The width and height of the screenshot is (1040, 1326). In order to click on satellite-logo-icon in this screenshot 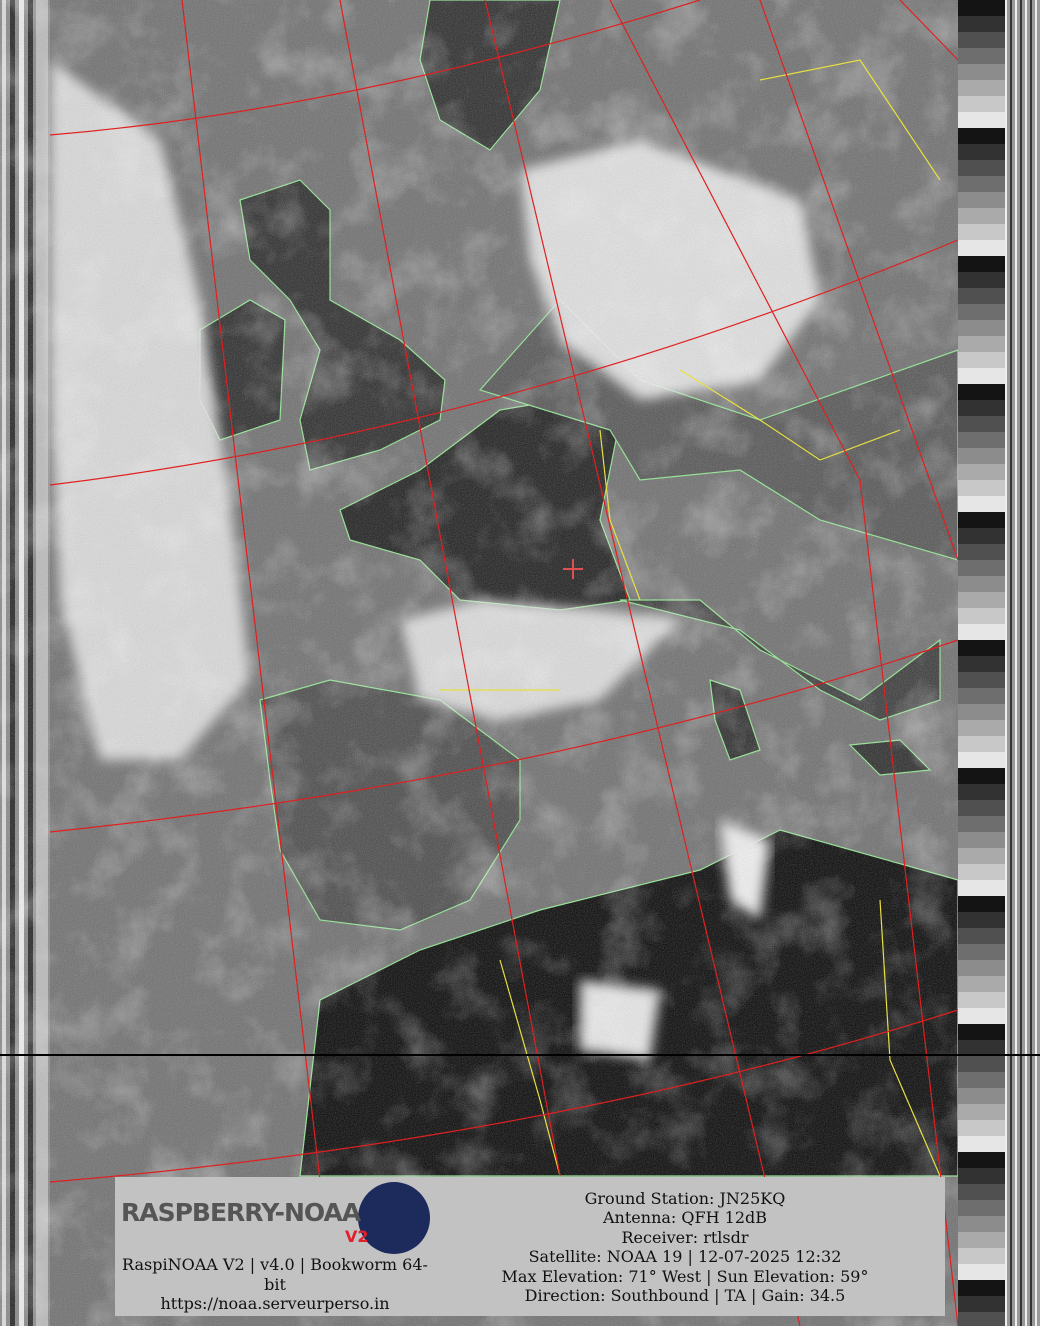, I will do `click(394, 1218)`.